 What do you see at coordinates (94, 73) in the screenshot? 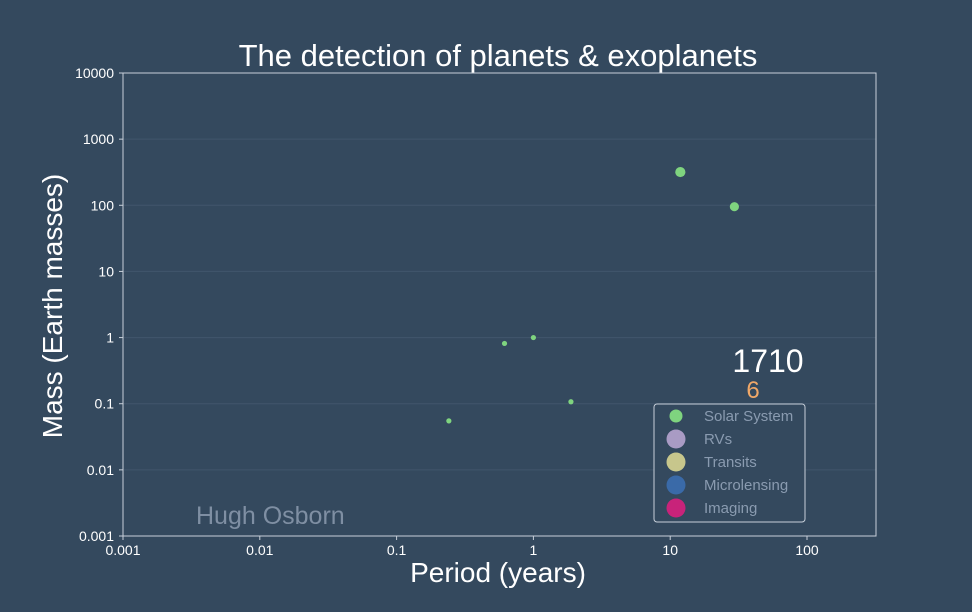
I see `y-tick-label: 10000` at bounding box center [94, 73].